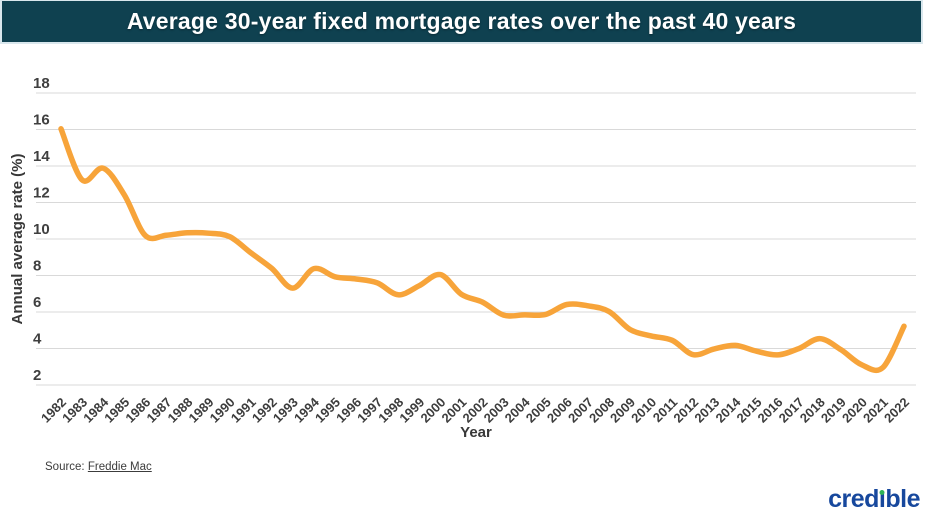 This screenshot has height=523, width=931. I want to click on x-axis-title: Year, so click(476, 432).